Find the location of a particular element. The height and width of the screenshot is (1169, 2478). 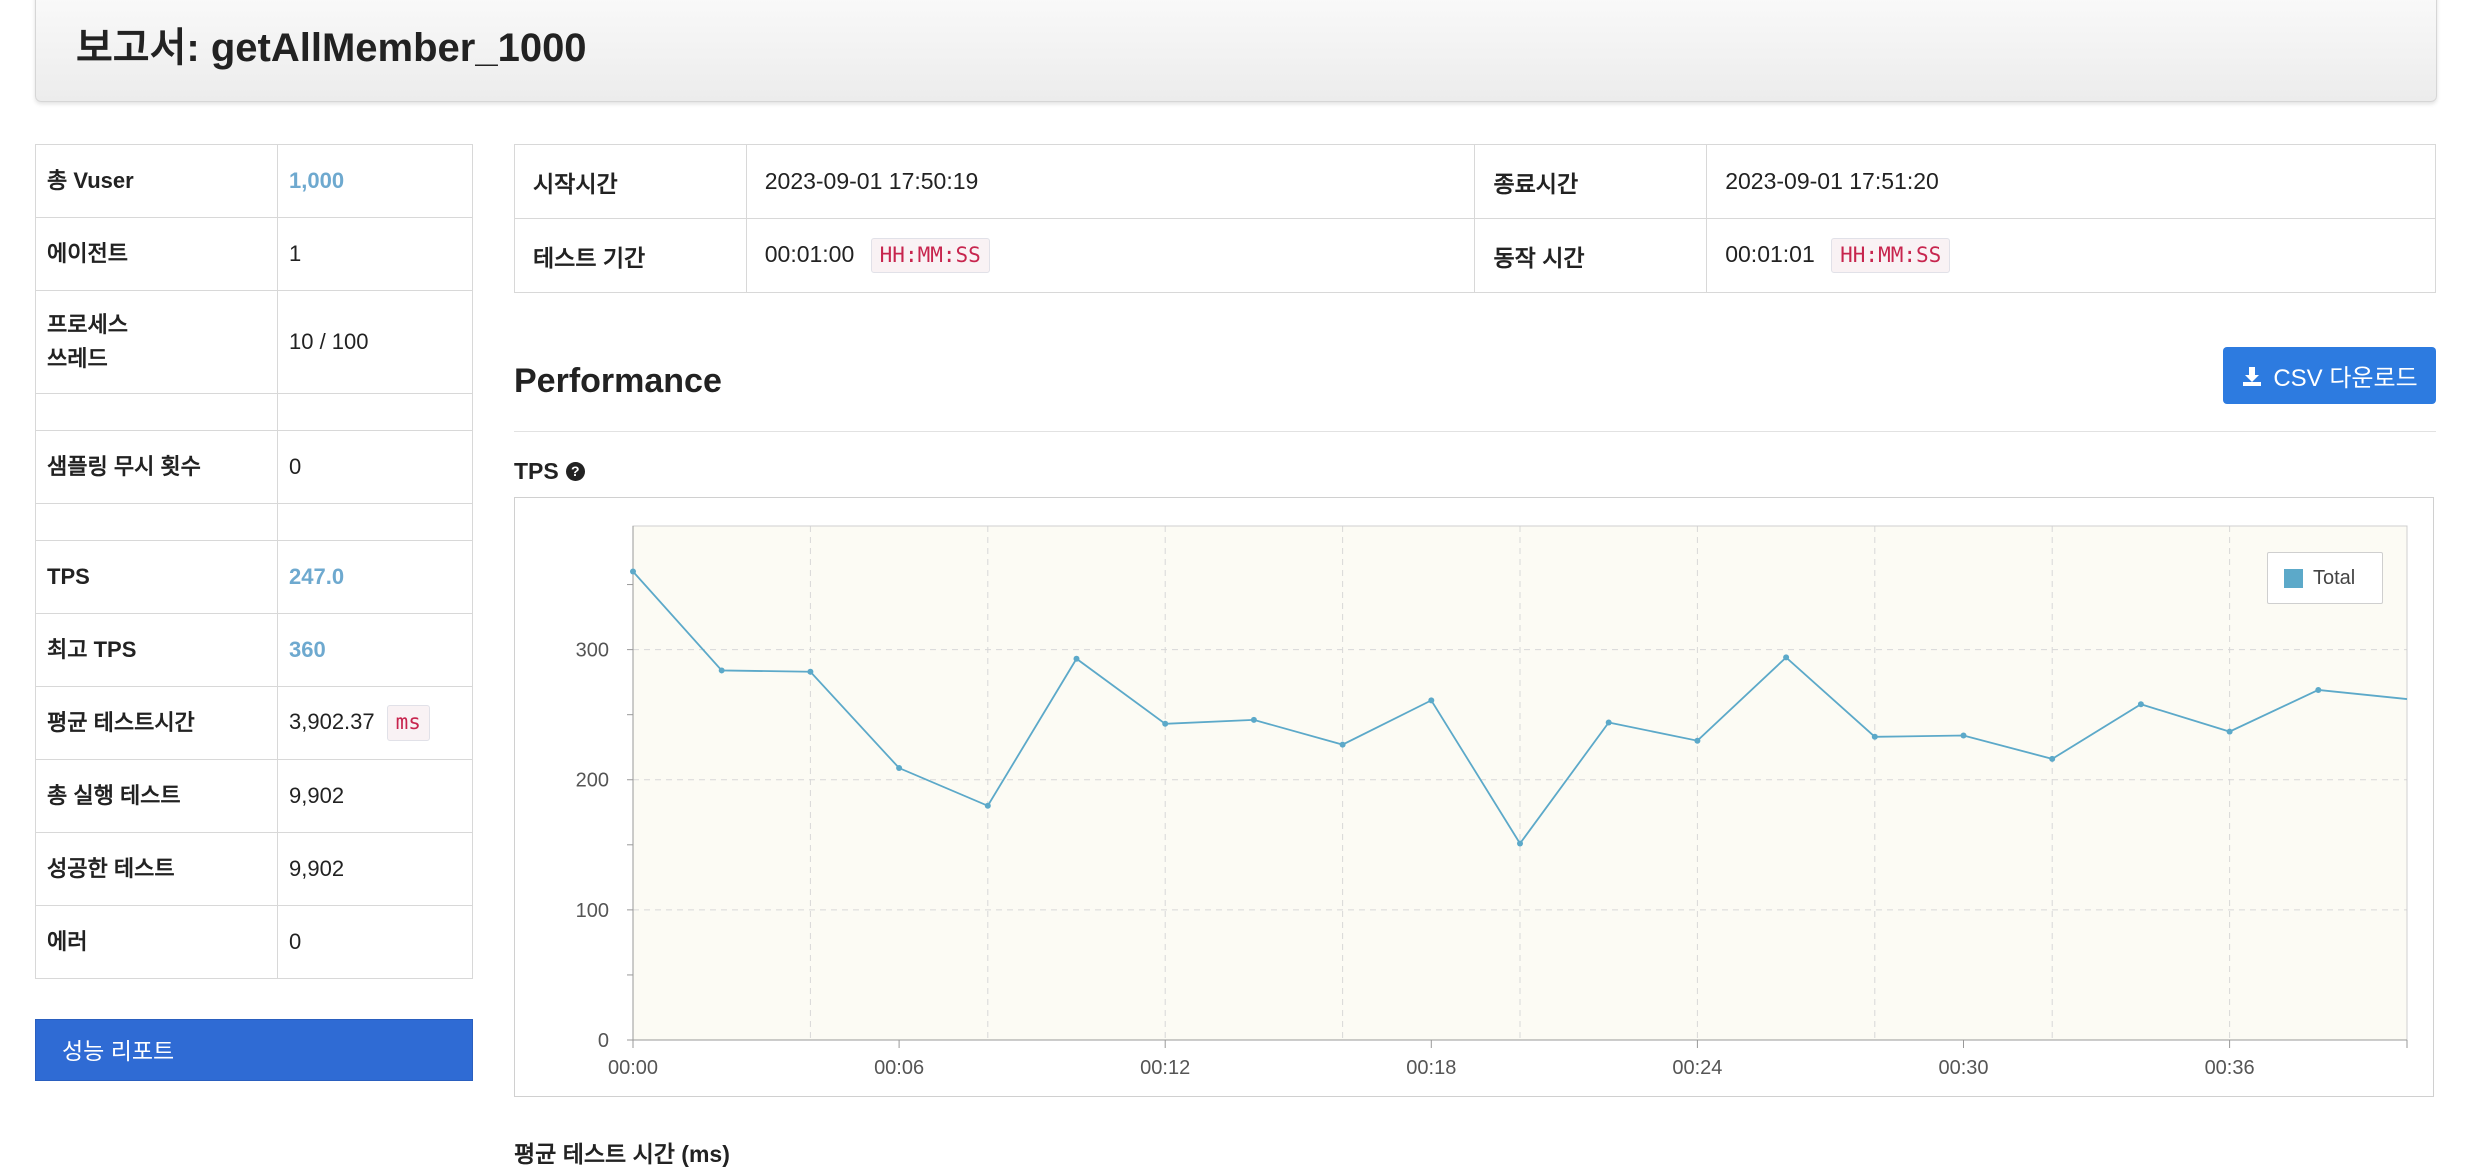

end-time-label: 종료시간 is located at coordinates (1591, 181).